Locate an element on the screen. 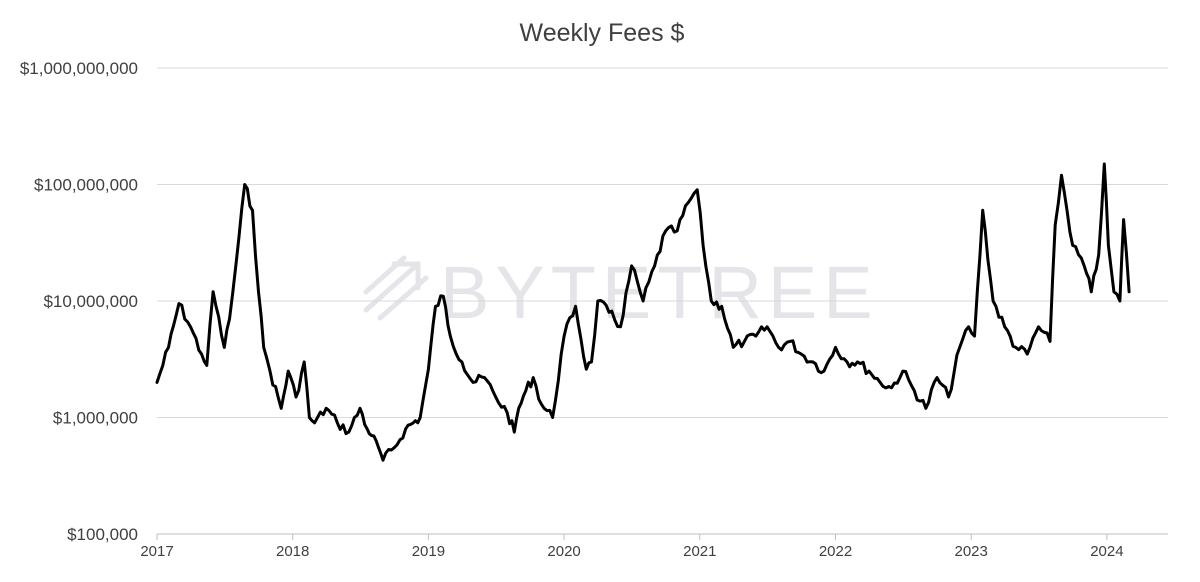 The height and width of the screenshot is (582, 1200). bytetree-logo-icon is located at coordinates (396, 288).